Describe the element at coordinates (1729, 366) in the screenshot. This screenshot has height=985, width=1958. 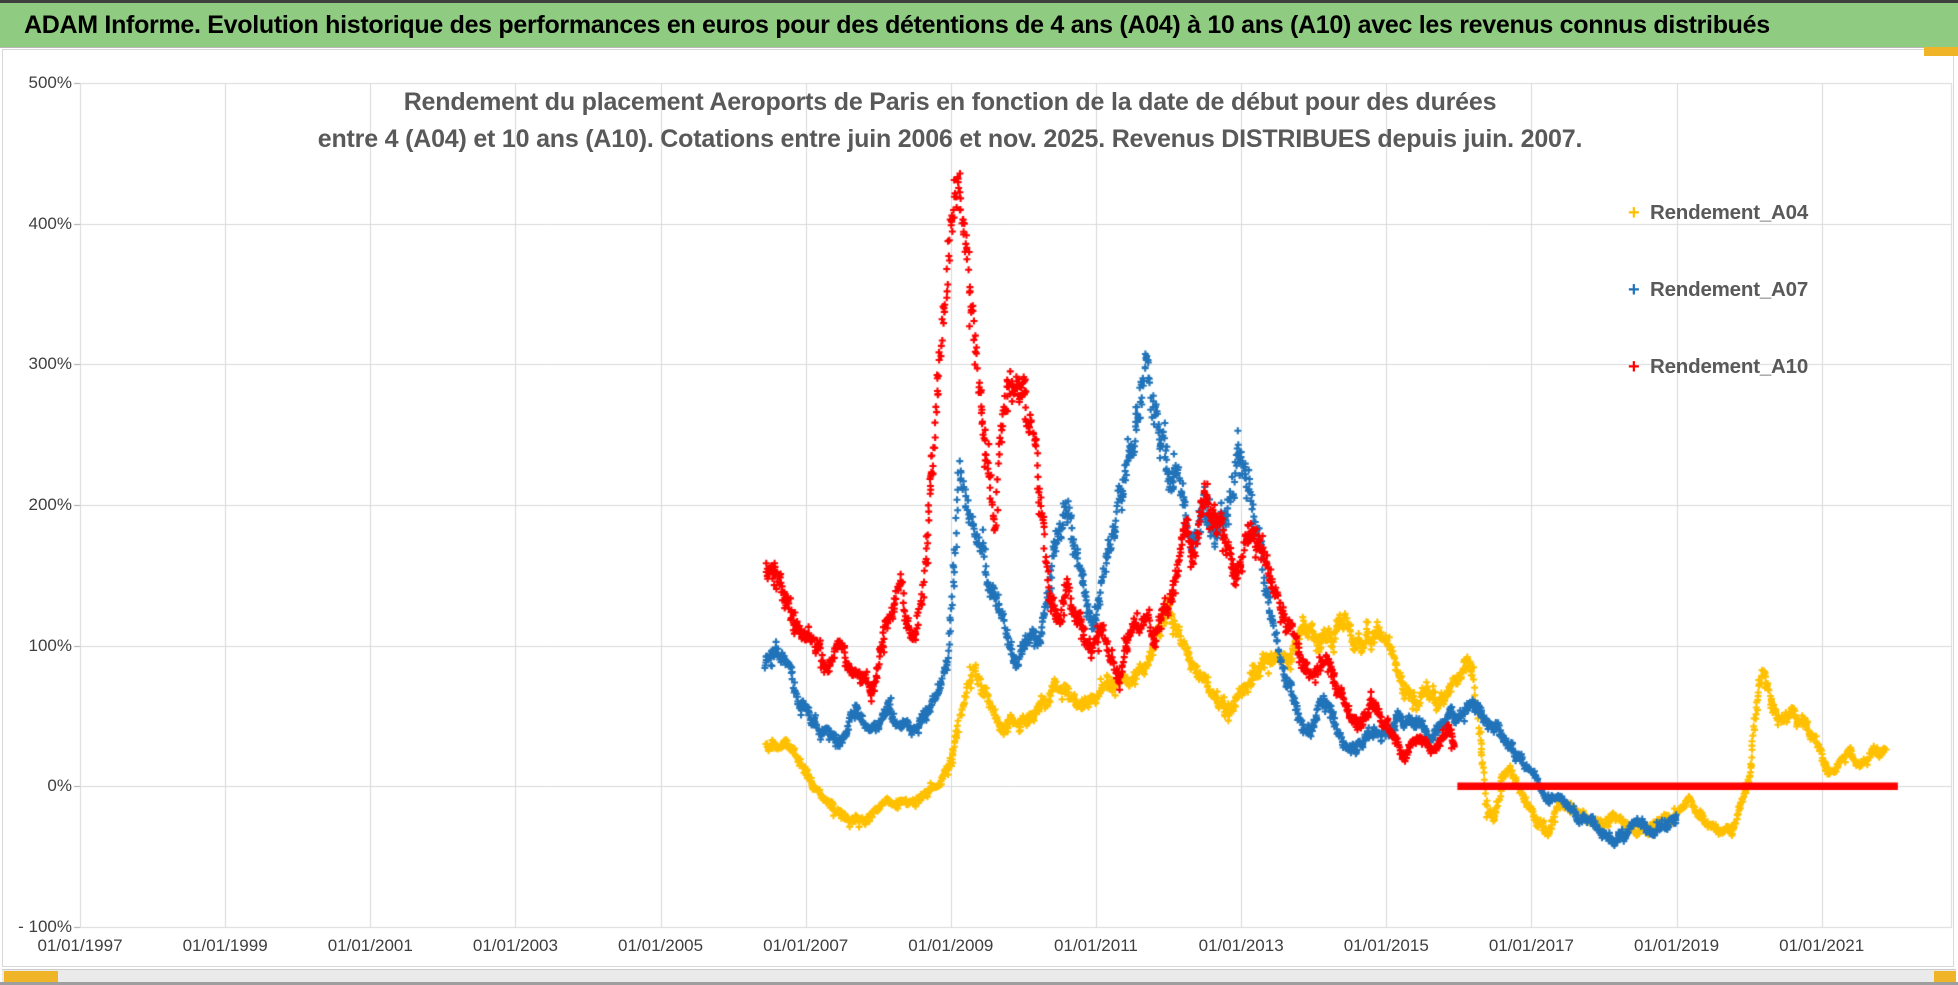
I see `legend-label: Rendement_A10` at that location.